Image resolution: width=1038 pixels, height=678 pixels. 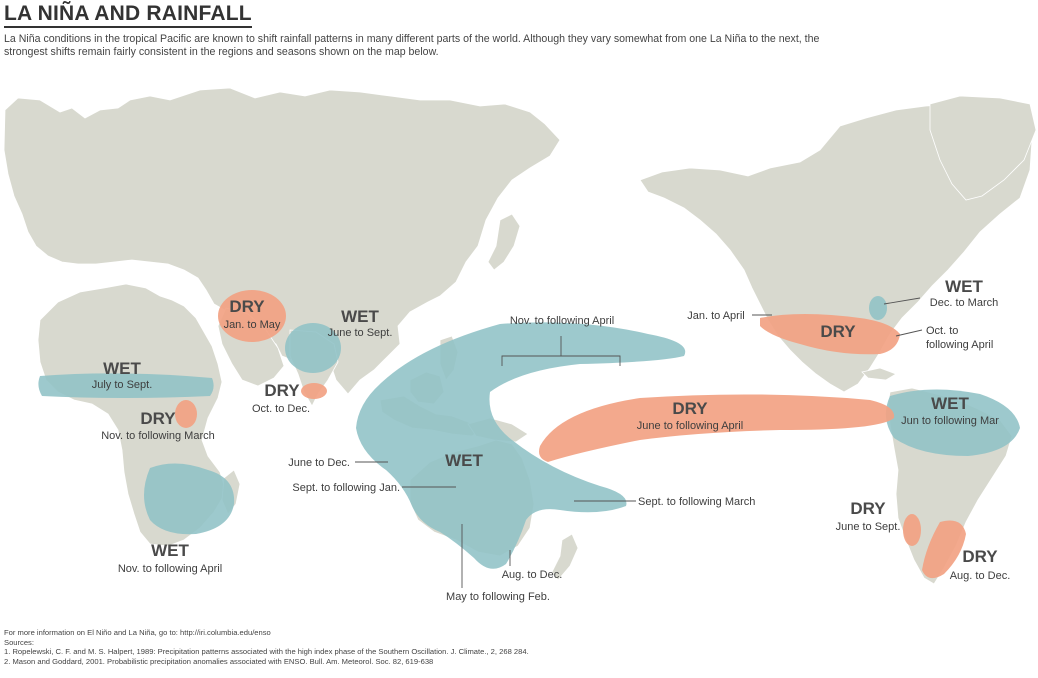 What do you see at coordinates (944, 549) in the screenshot?
I see `dry-argentina` at bounding box center [944, 549].